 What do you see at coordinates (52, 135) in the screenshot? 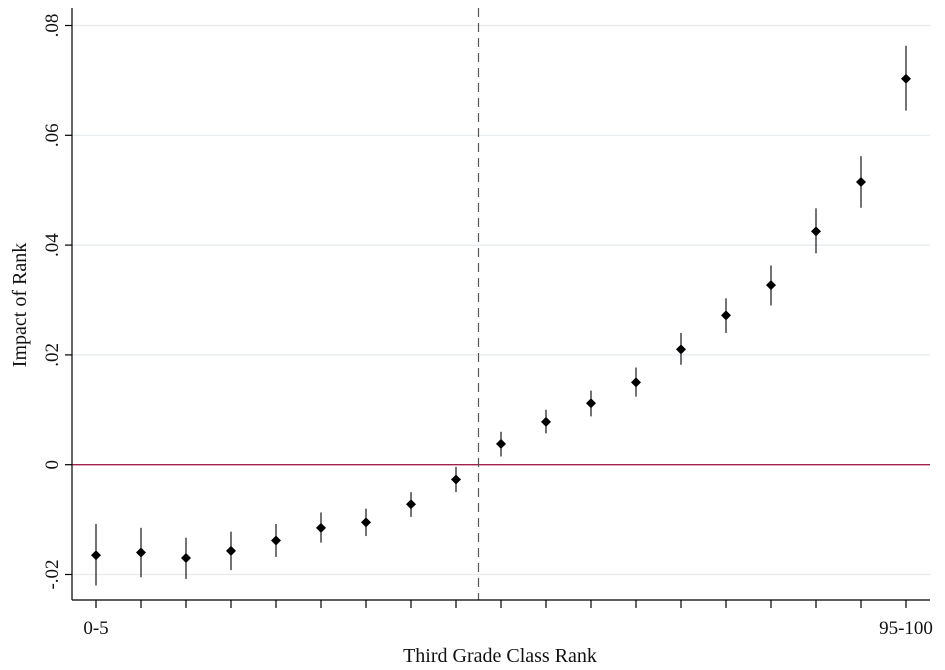
I see `y-tick-label: .06` at bounding box center [52, 135].